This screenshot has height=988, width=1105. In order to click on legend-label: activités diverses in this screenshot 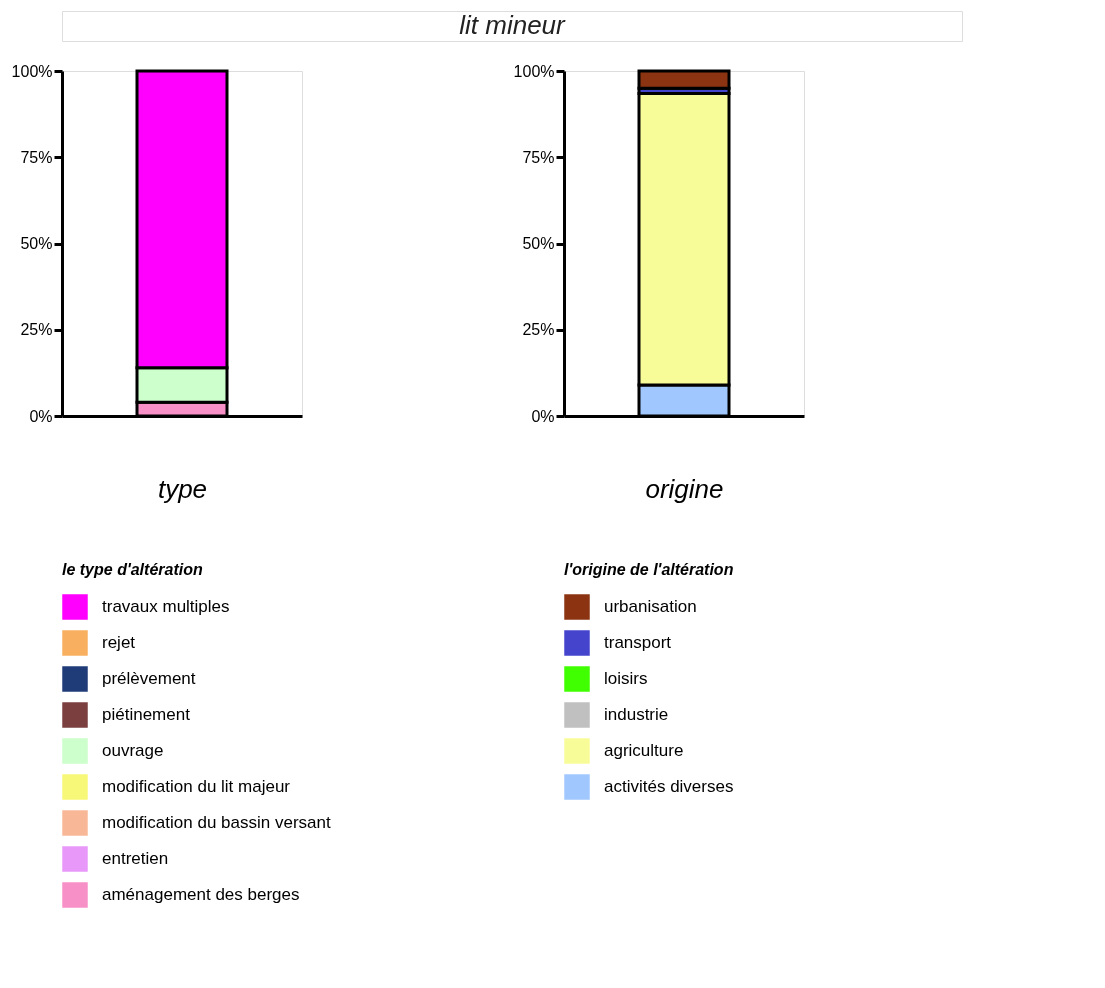, I will do `click(669, 786)`.